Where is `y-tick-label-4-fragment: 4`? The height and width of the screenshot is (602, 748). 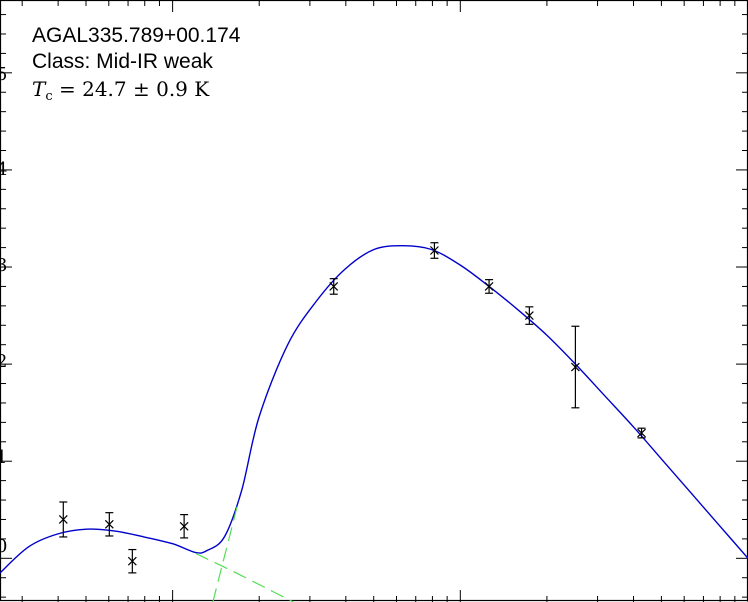 y-tick-label-4-fragment: 4 is located at coordinates (3, 169).